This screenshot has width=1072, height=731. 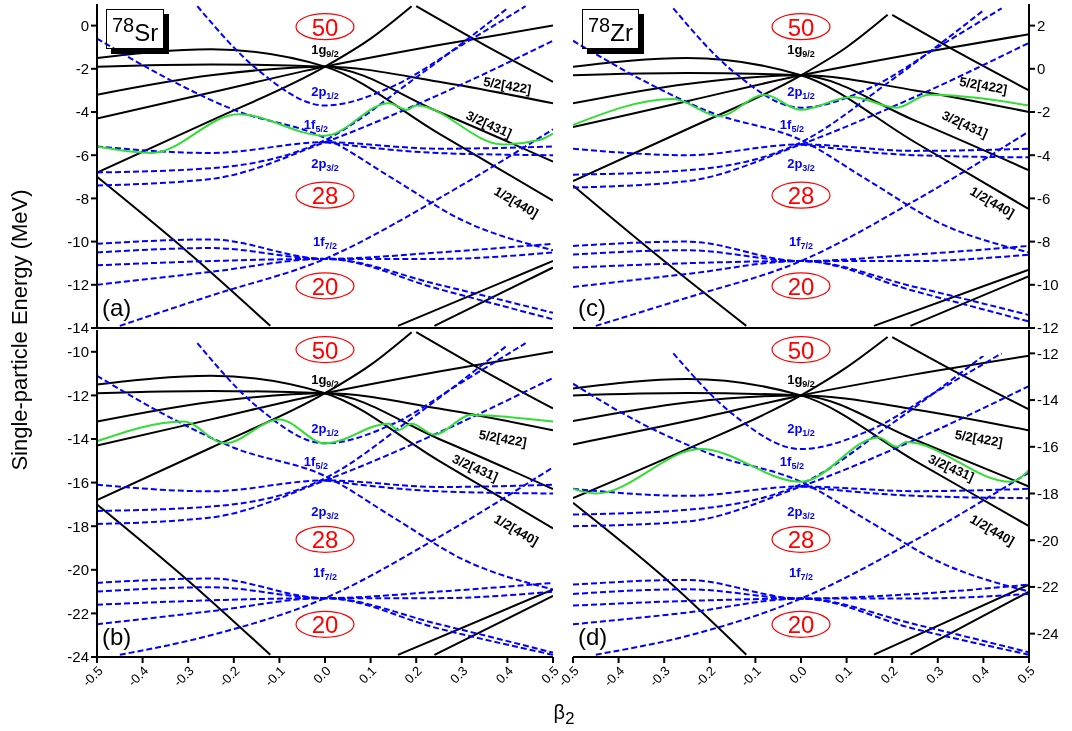 What do you see at coordinates (592, 308) in the screenshot?
I see `annotation: (c)` at bounding box center [592, 308].